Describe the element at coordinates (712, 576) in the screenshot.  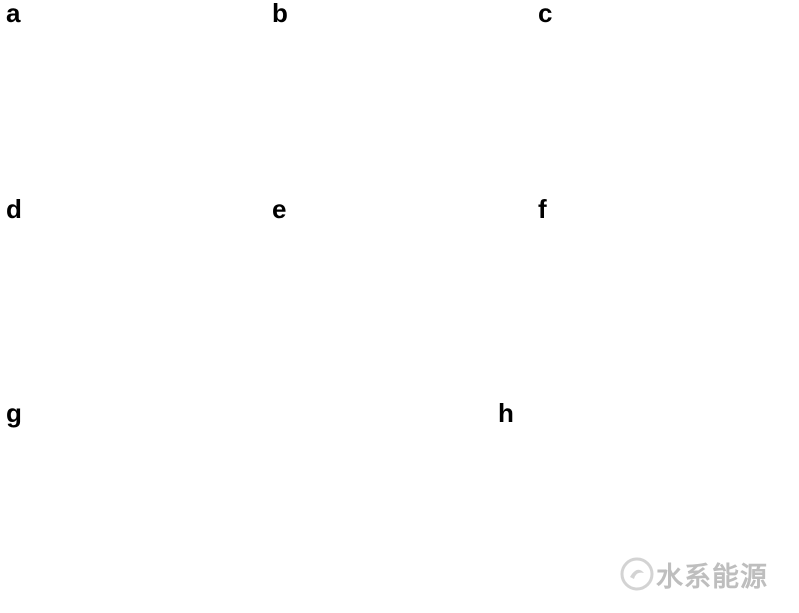
I see `watermark-text: 水系能源` at that location.